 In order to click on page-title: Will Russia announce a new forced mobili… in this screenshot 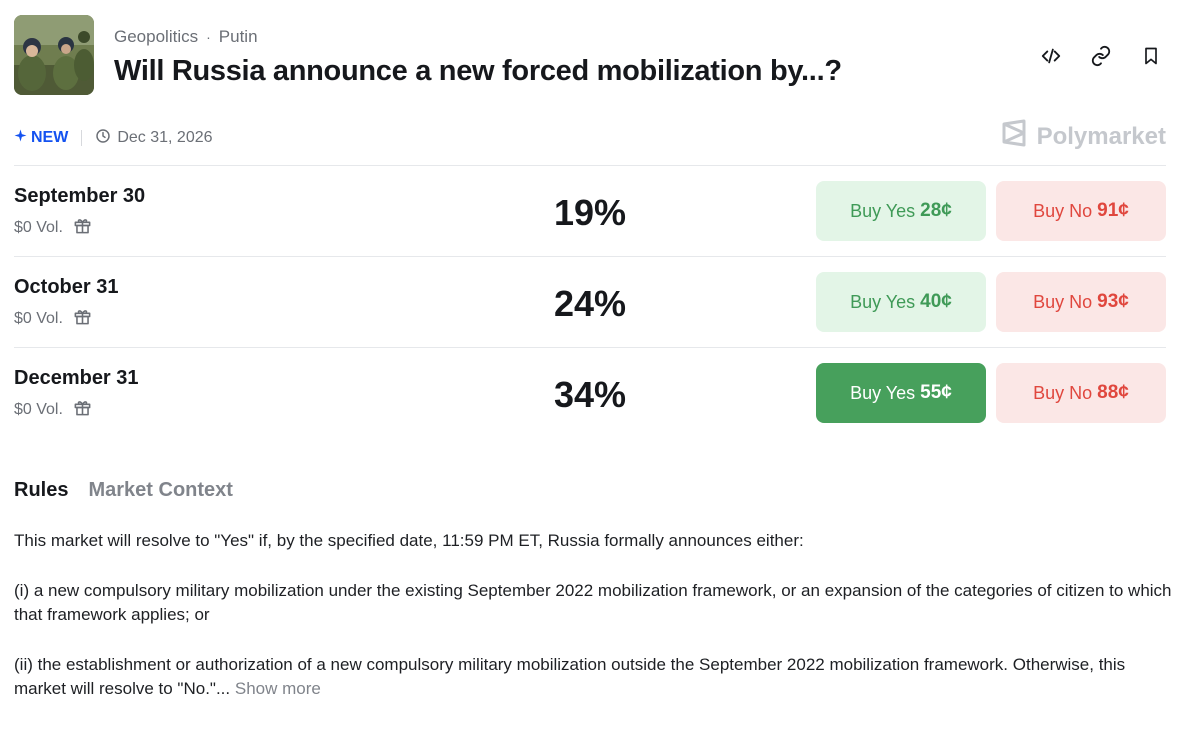, I will do `click(478, 71)`.